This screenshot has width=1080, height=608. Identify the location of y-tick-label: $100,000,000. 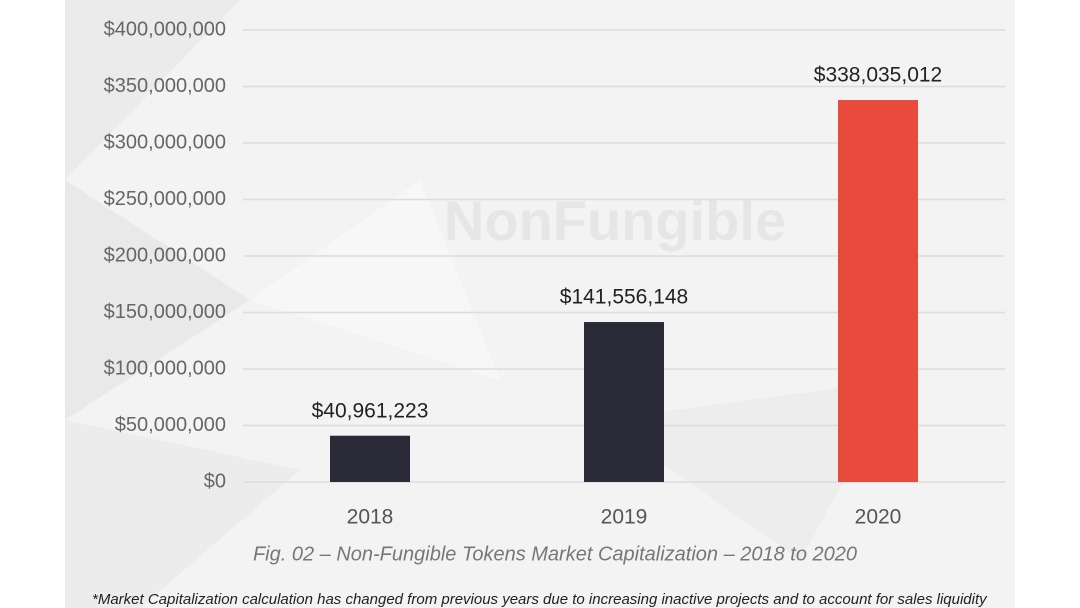
(165, 368).